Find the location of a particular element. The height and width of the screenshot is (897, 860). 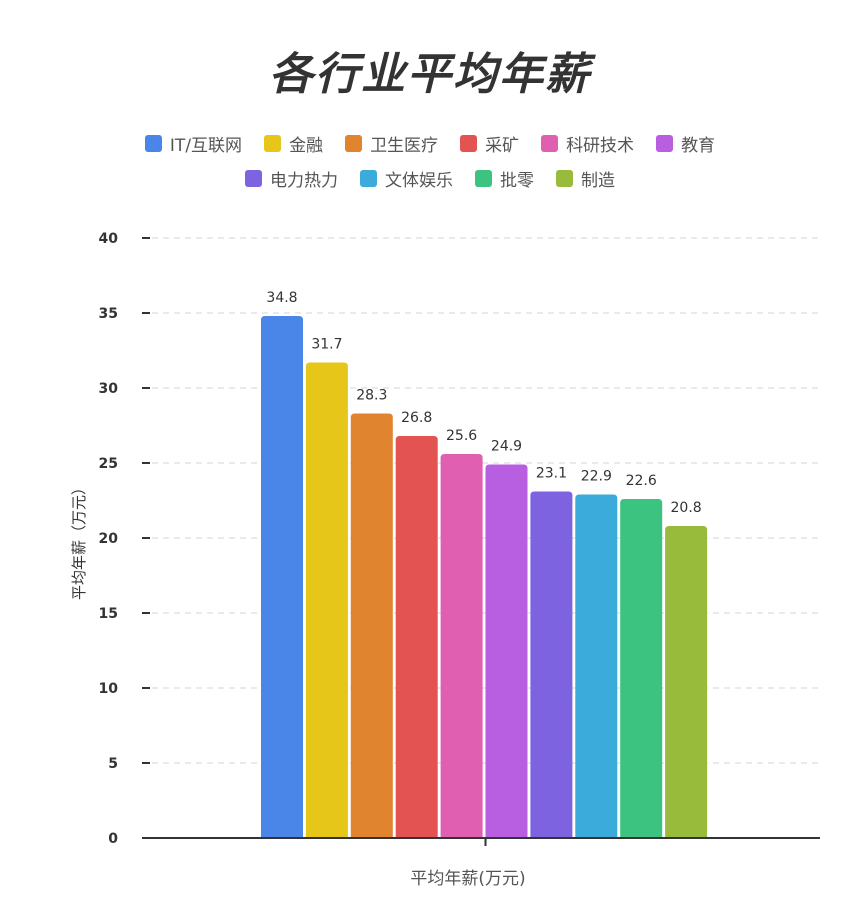

legend-item: 卫生医疗 is located at coordinates (391, 143).